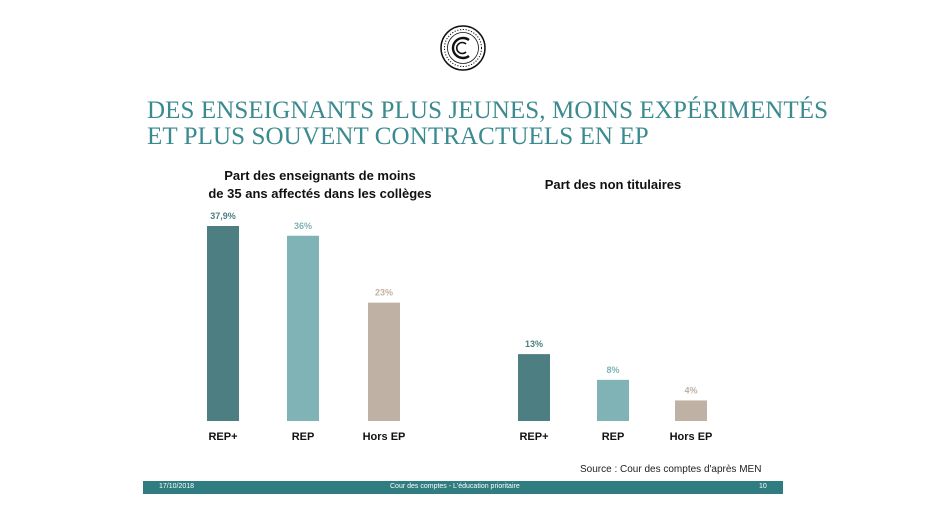  I want to click on chart-1-data-label-2: 36%, so click(303, 226).